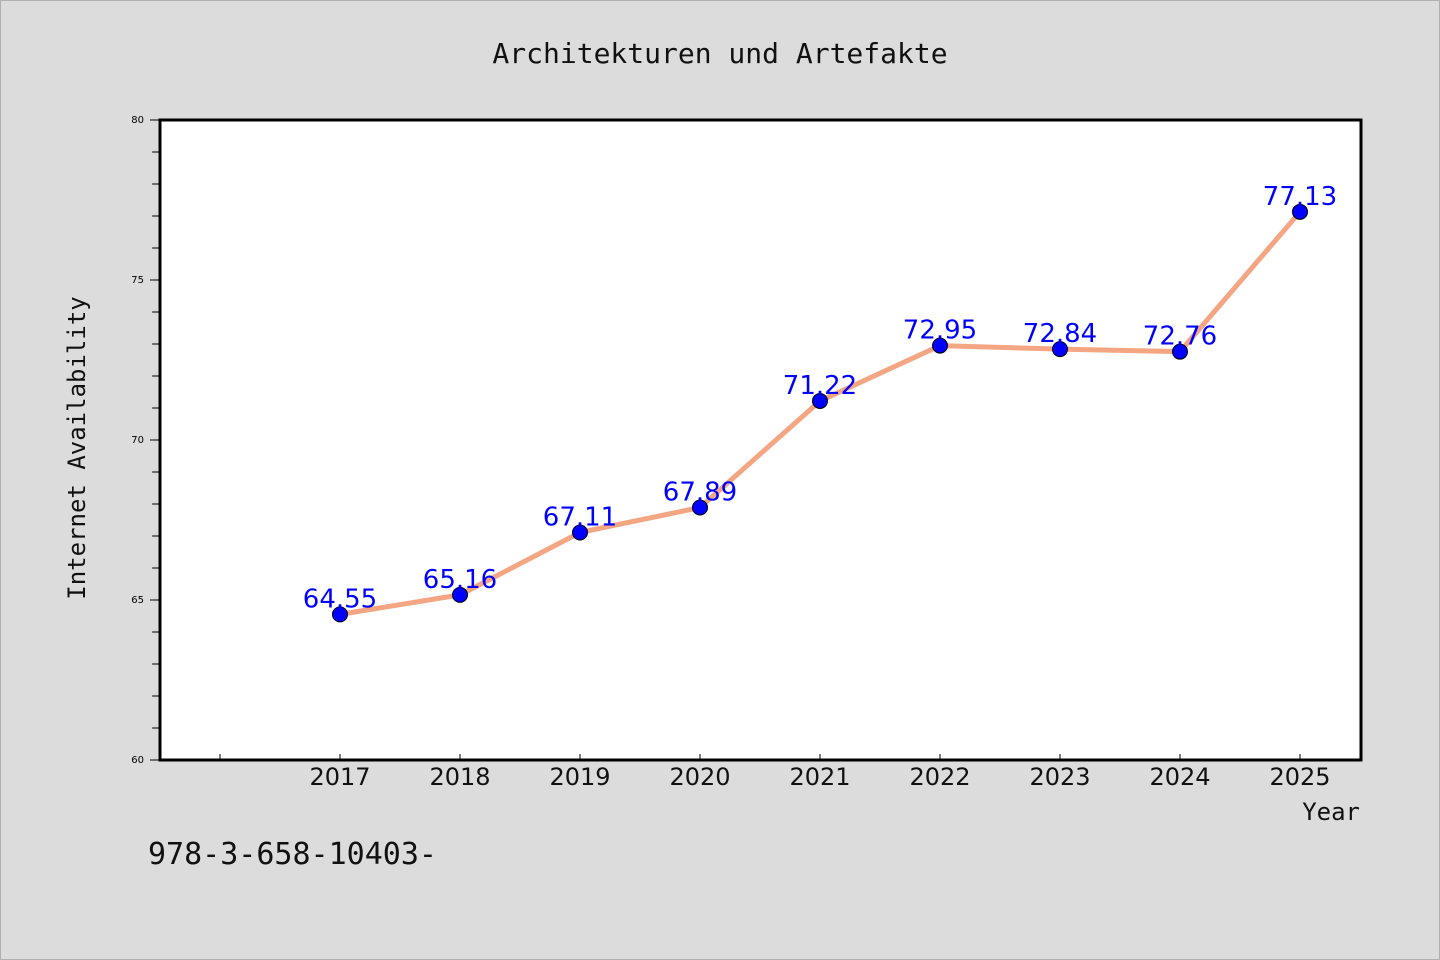 Image resolution: width=1440 pixels, height=960 pixels. Describe the element at coordinates (340, 599) in the screenshot. I see `data-label: 64.55` at that location.